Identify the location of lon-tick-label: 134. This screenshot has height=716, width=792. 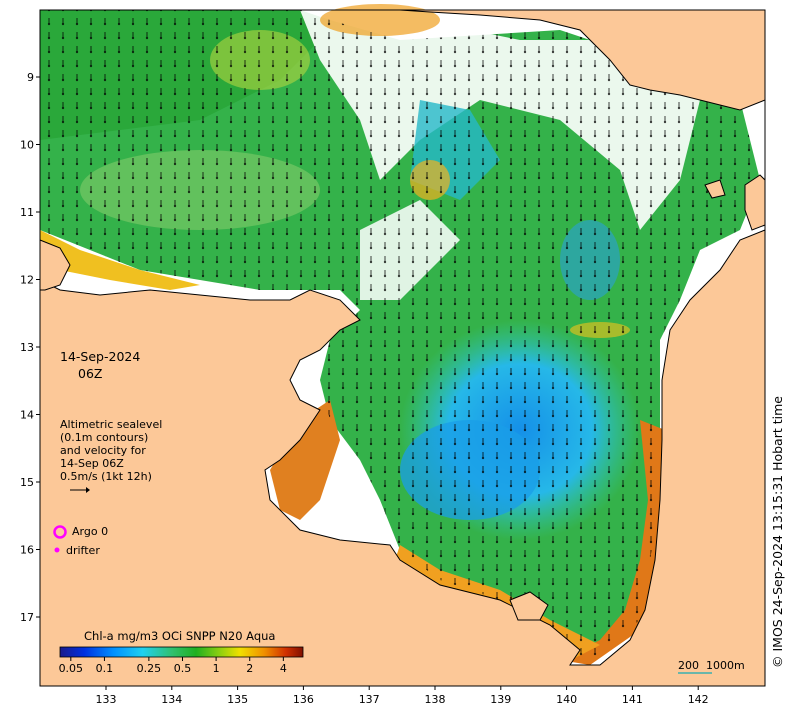
(171, 699).